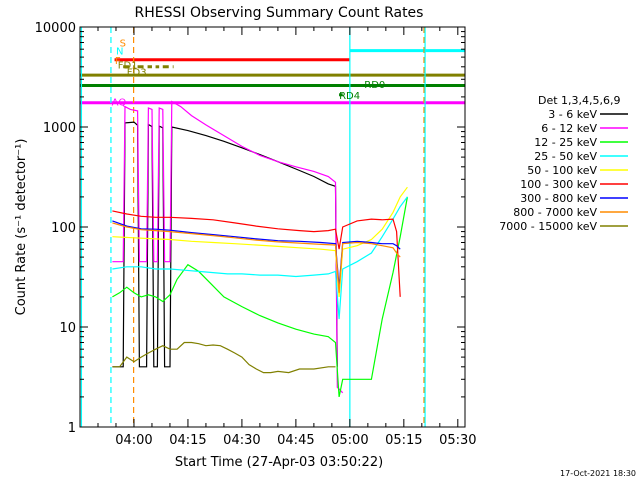 This screenshot has height=480, width=640. What do you see at coordinates (21, 227) in the screenshot?
I see `y-axis-label: Count Rate (s⁻¹ detector⁻¹)` at bounding box center [21, 227].